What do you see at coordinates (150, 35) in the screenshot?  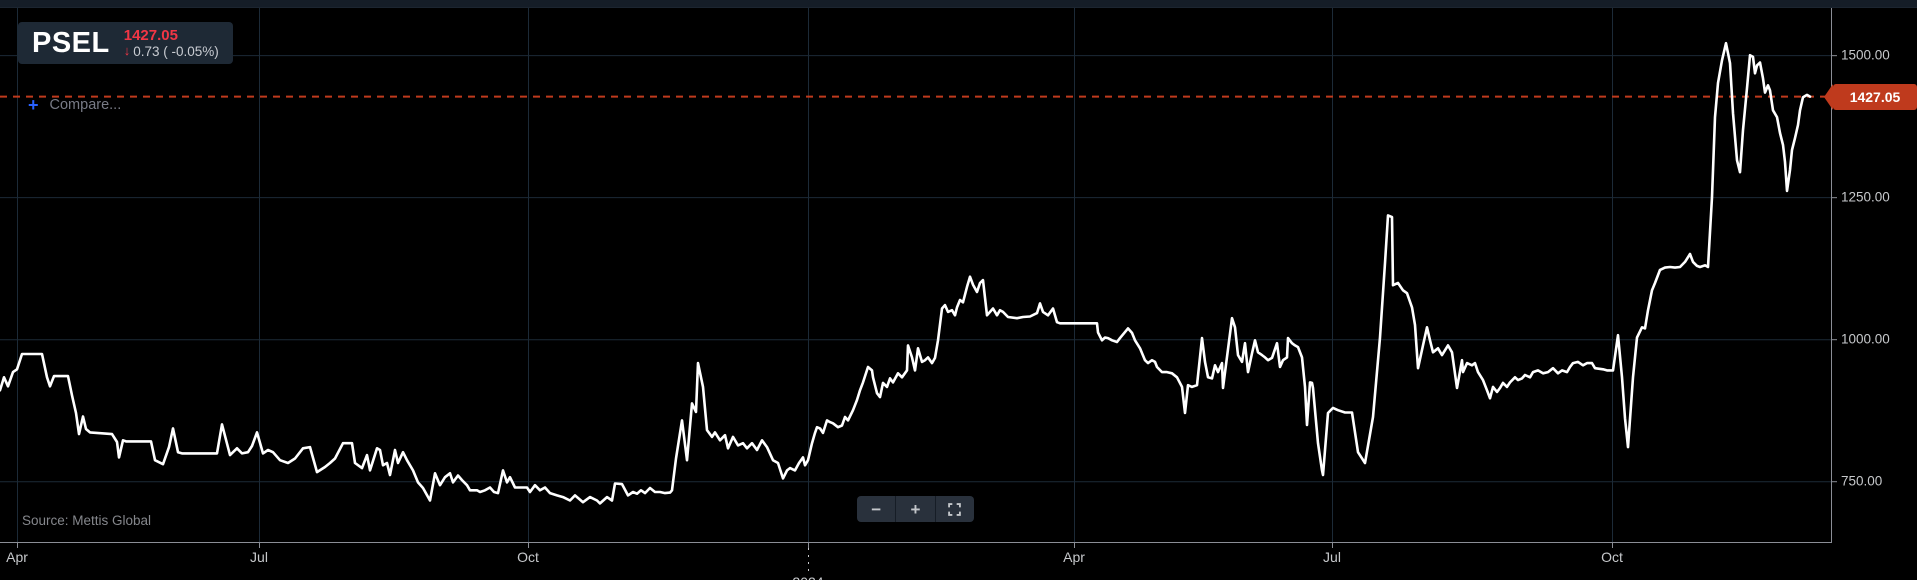 I see `last-price-text: 1427.05` at bounding box center [150, 35].